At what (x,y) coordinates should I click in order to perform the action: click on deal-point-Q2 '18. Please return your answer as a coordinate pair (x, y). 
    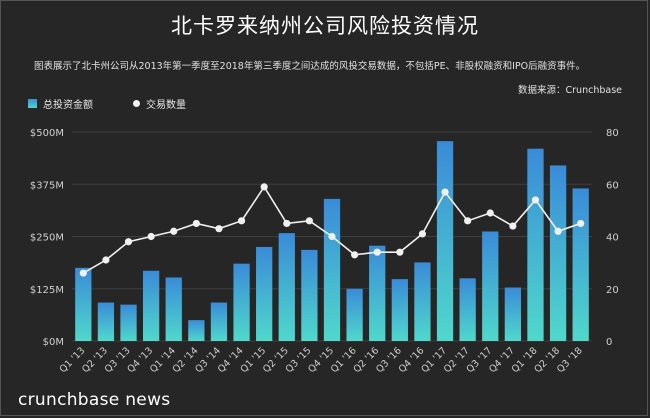
    Looking at the image, I should click on (558, 231).